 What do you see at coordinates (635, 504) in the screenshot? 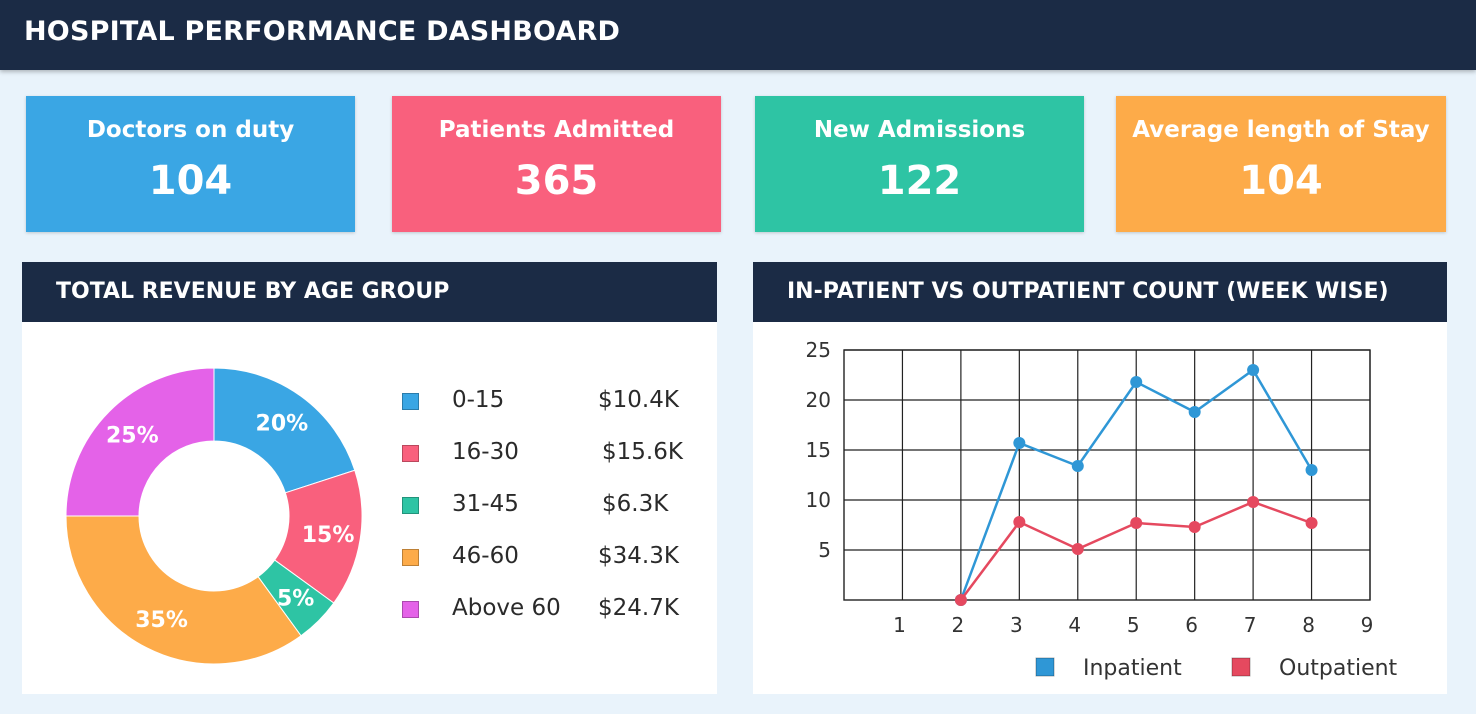
I see `legend-revenue: $6.3K` at bounding box center [635, 504].